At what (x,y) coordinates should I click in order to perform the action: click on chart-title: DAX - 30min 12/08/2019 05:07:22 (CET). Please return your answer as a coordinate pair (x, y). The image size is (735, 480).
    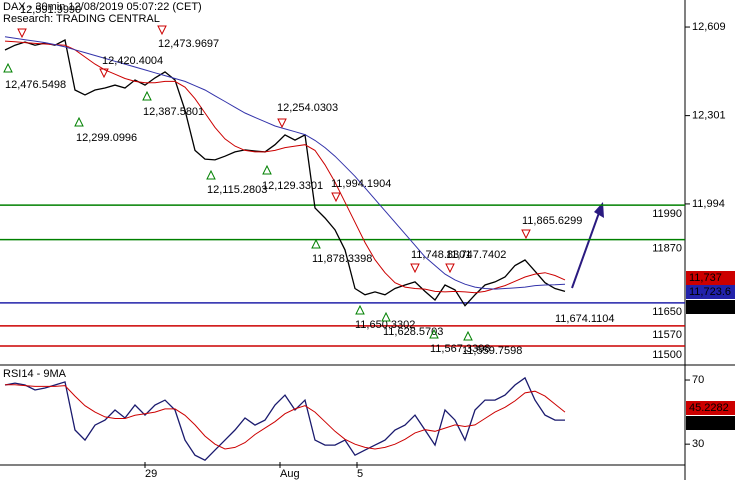
    Looking at the image, I should click on (102, 7).